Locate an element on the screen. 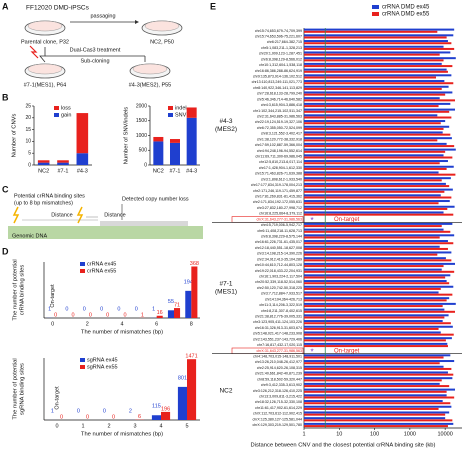 This screenshot has width=474, height=457. data-label: 368 is located at coordinates (194, 264).